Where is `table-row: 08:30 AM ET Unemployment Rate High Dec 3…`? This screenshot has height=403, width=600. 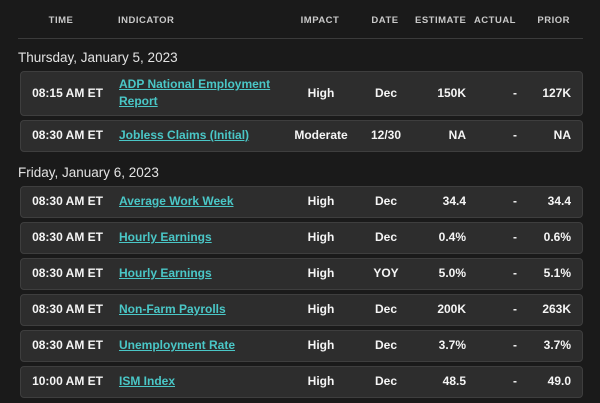 table-row: 08:30 AM ET Unemployment Rate High Dec 3… is located at coordinates (301, 345).